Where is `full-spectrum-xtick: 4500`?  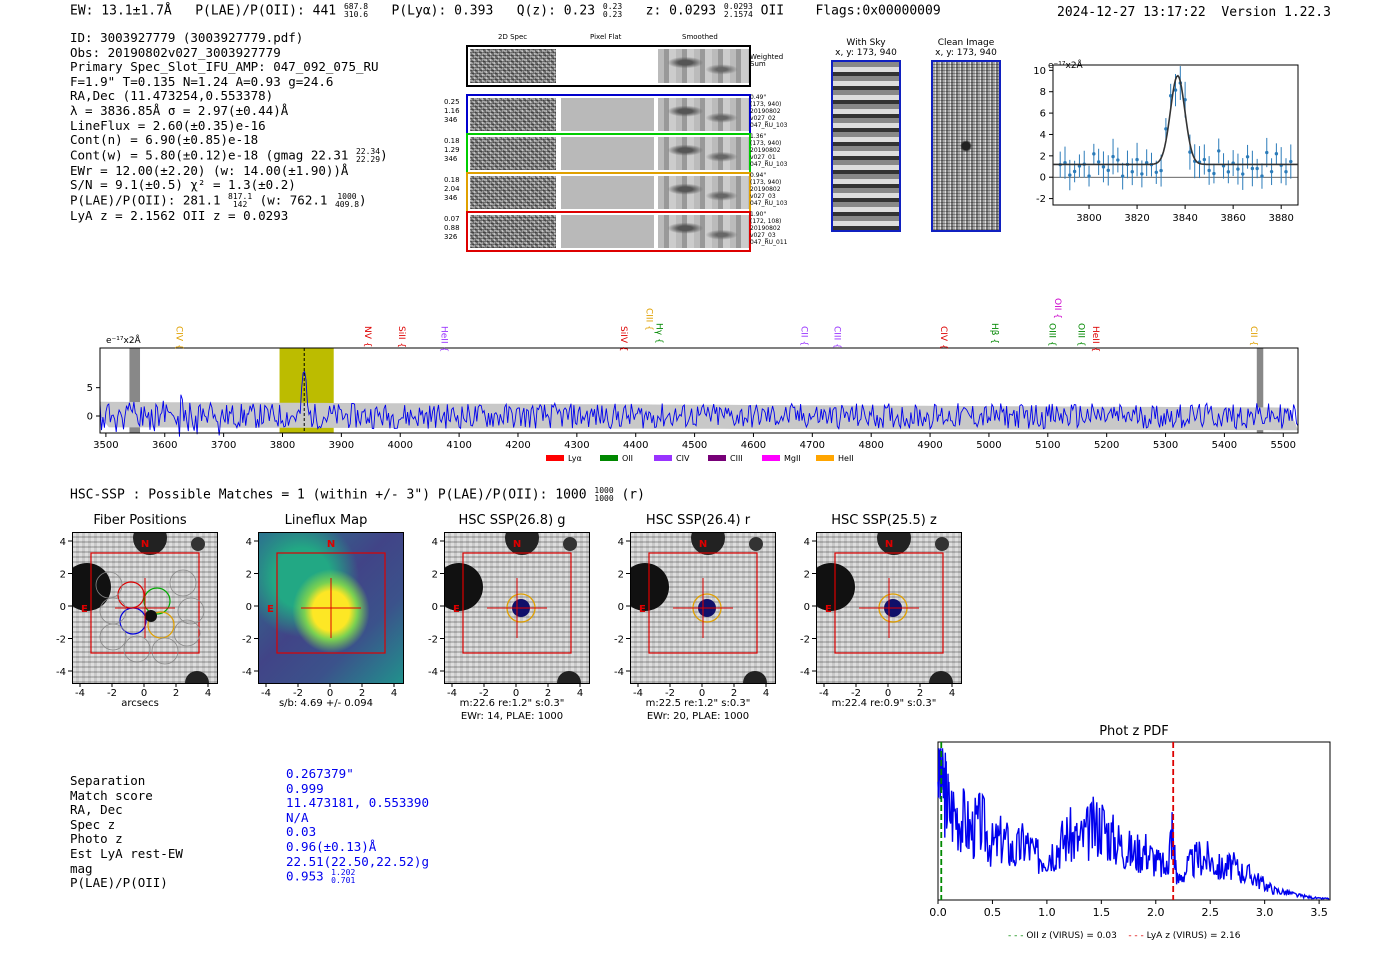 full-spectrum-xtick: 4500 is located at coordinates (694, 445).